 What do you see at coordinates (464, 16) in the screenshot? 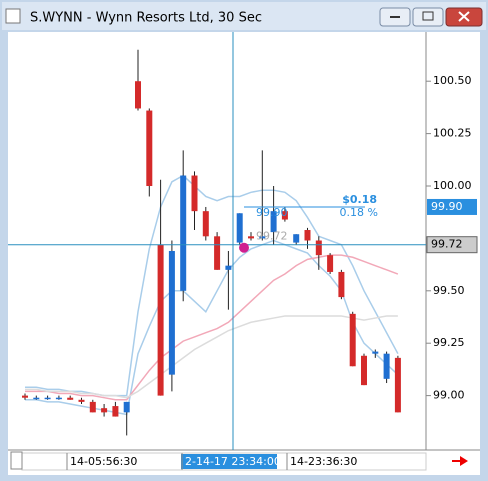
I see `close-icon` at bounding box center [464, 16].